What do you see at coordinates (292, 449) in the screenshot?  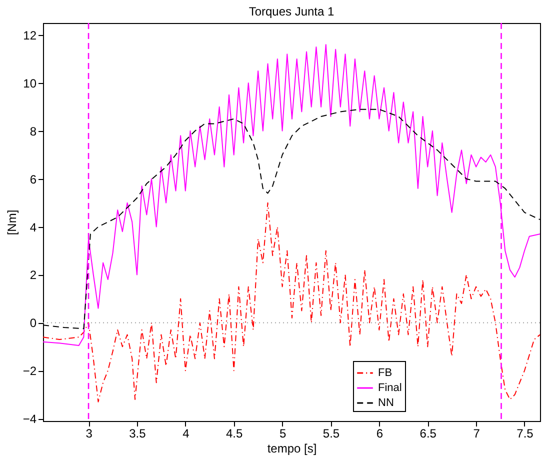 I see `x-axis-title: tempo [s]` at bounding box center [292, 449].